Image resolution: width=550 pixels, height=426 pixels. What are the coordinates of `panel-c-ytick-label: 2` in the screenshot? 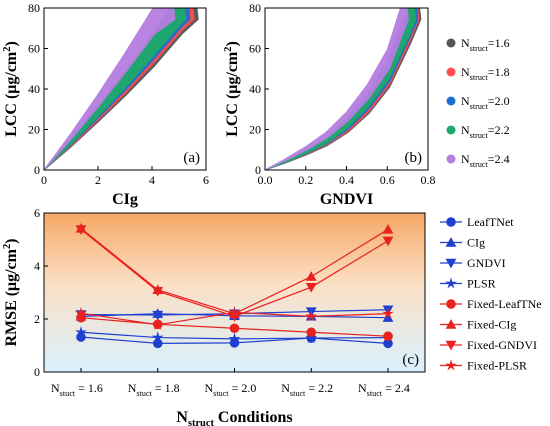 It's located at (37, 319).